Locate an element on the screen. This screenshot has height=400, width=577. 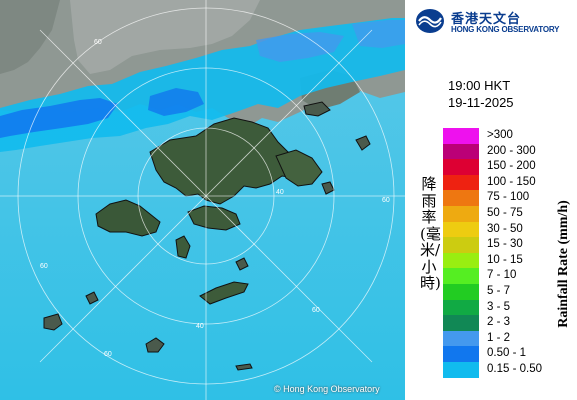
sai-kung-peninsula is located at coordinates (299, 168).